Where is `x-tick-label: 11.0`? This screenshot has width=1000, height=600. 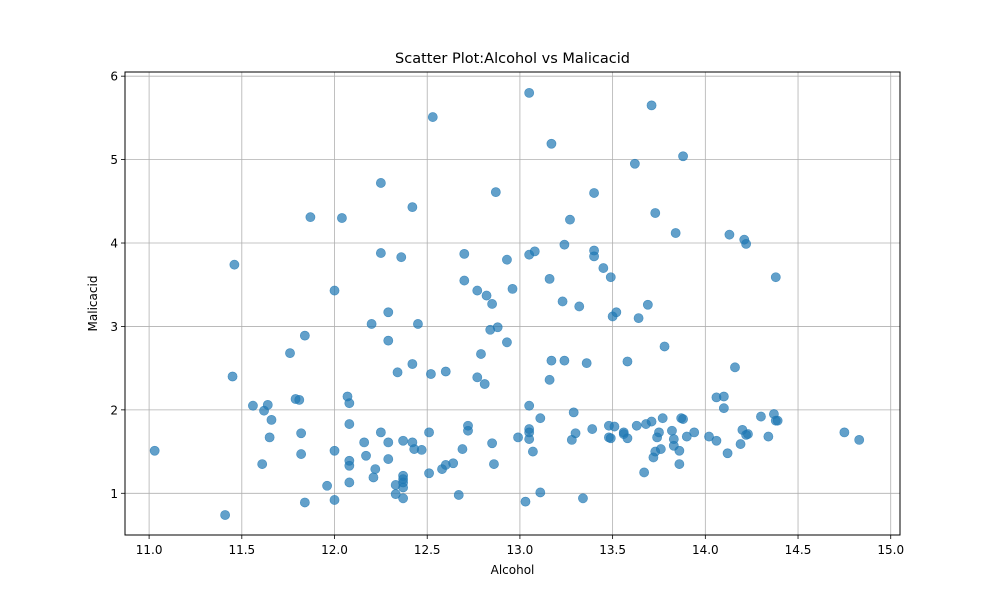 x-tick-label: 11.0 is located at coordinates (149, 550).